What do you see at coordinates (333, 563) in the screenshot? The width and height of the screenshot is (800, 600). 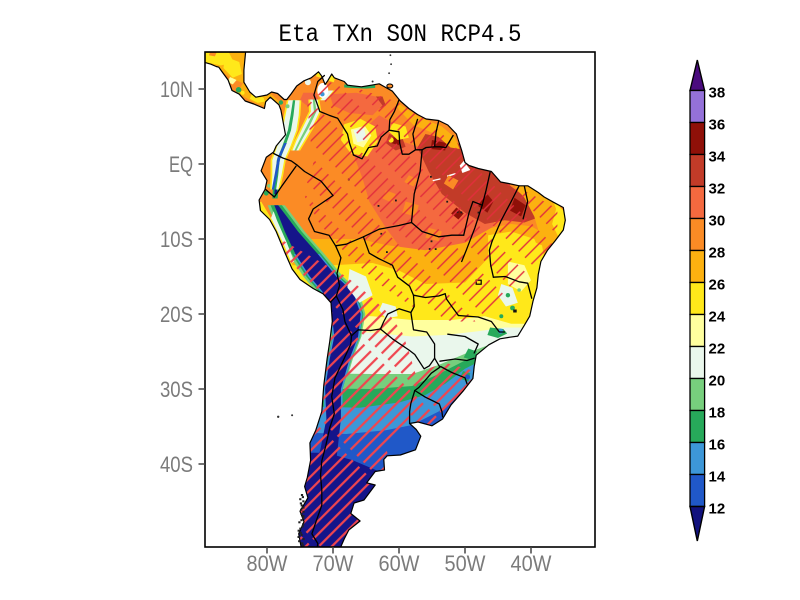 I see `svg-text: 70W` at bounding box center [333, 563].